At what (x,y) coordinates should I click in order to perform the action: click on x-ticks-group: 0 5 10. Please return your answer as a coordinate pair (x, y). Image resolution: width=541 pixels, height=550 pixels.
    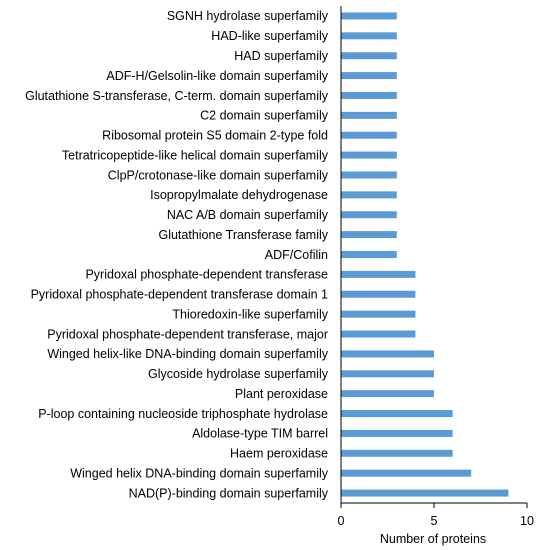
    Looking at the image, I should click on (436, 515).